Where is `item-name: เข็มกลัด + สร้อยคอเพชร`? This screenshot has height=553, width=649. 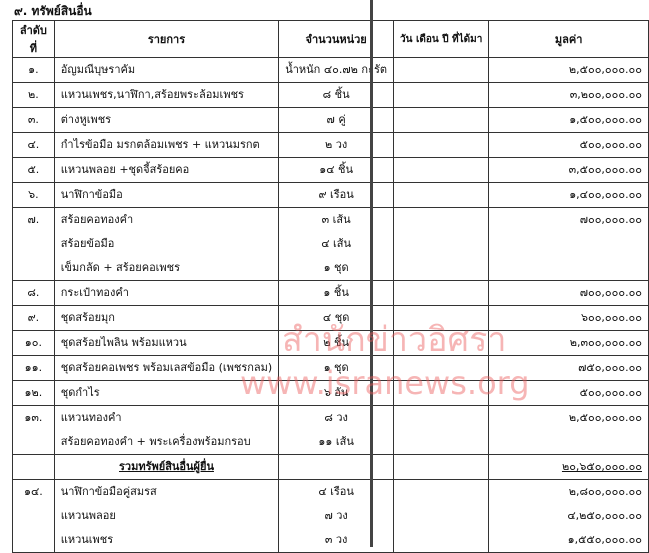 item-name: เข็มกลัด + สร้อยคอเพชร is located at coordinates (120, 267).